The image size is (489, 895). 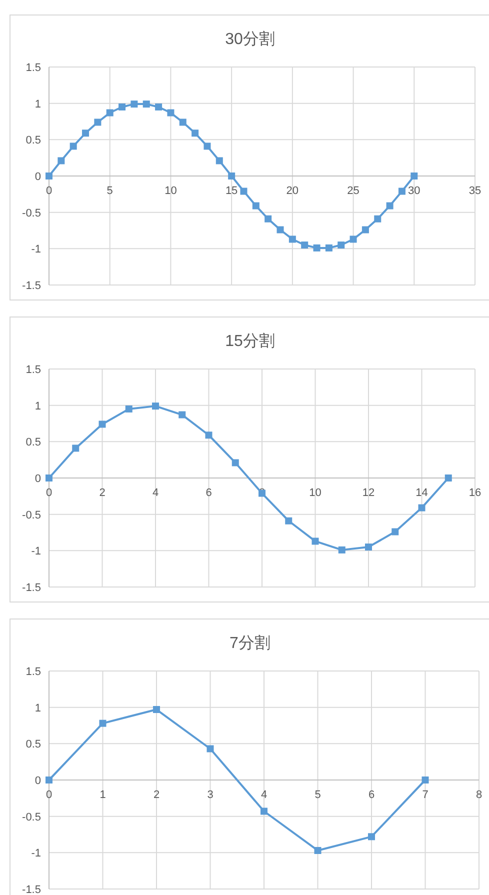 I want to click on x-tick-label: 1, so click(x=103, y=795).